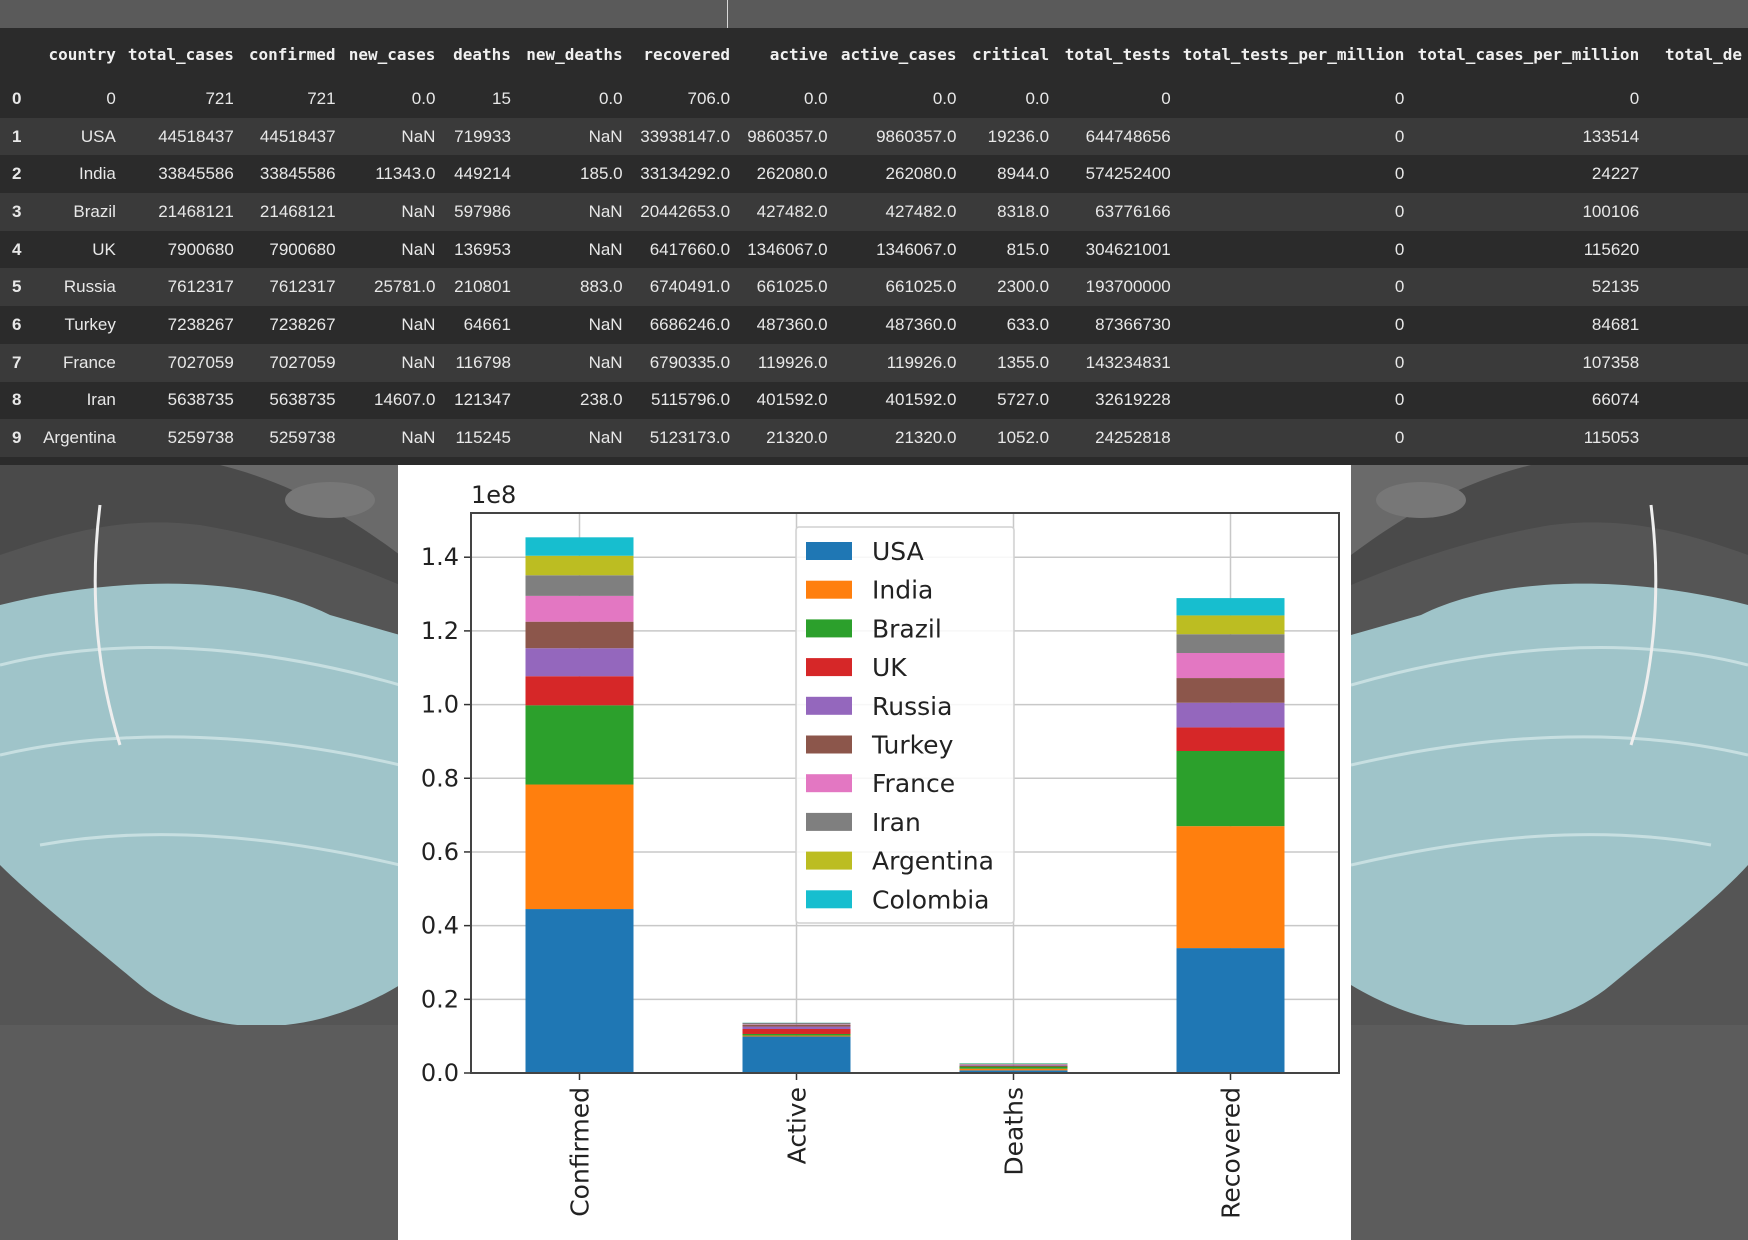 This screenshot has width=1748, height=1240. What do you see at coordinates (685, 136) in the screenshot?
I see `table-cell: 33938147.0` at bounding box center [685, 136].